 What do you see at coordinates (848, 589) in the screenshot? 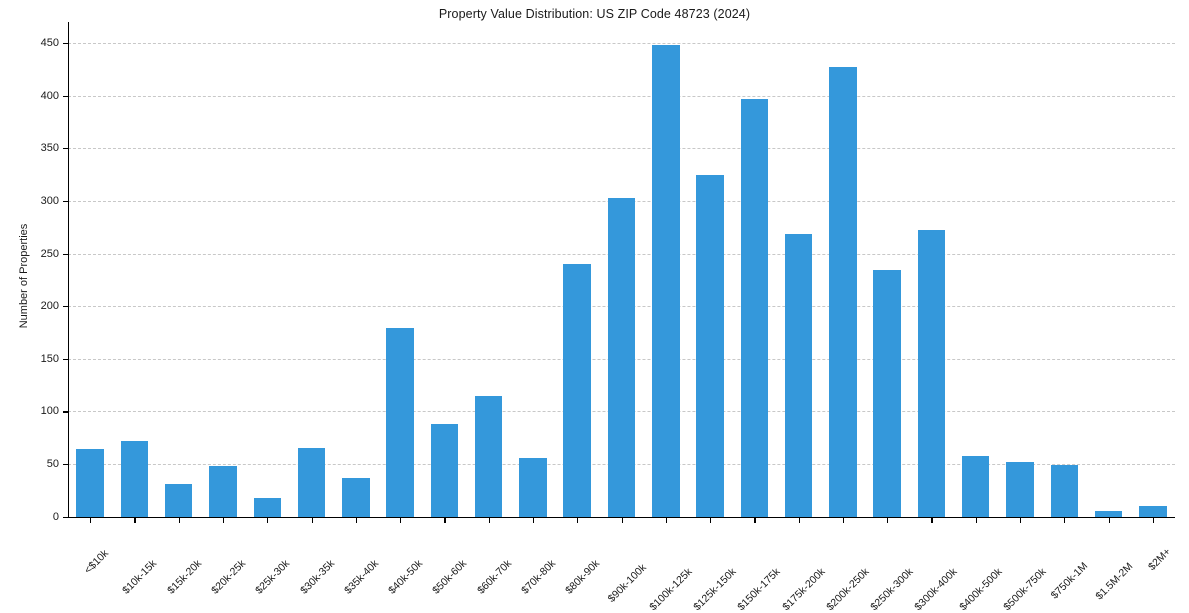
I see `x-tick-label-text: $200k-250k` at bounding box center [848, 589].